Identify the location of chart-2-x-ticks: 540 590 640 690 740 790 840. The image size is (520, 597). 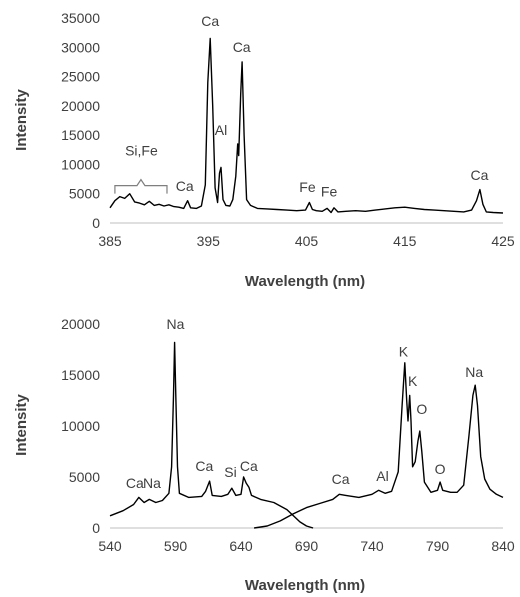
(306, 546).